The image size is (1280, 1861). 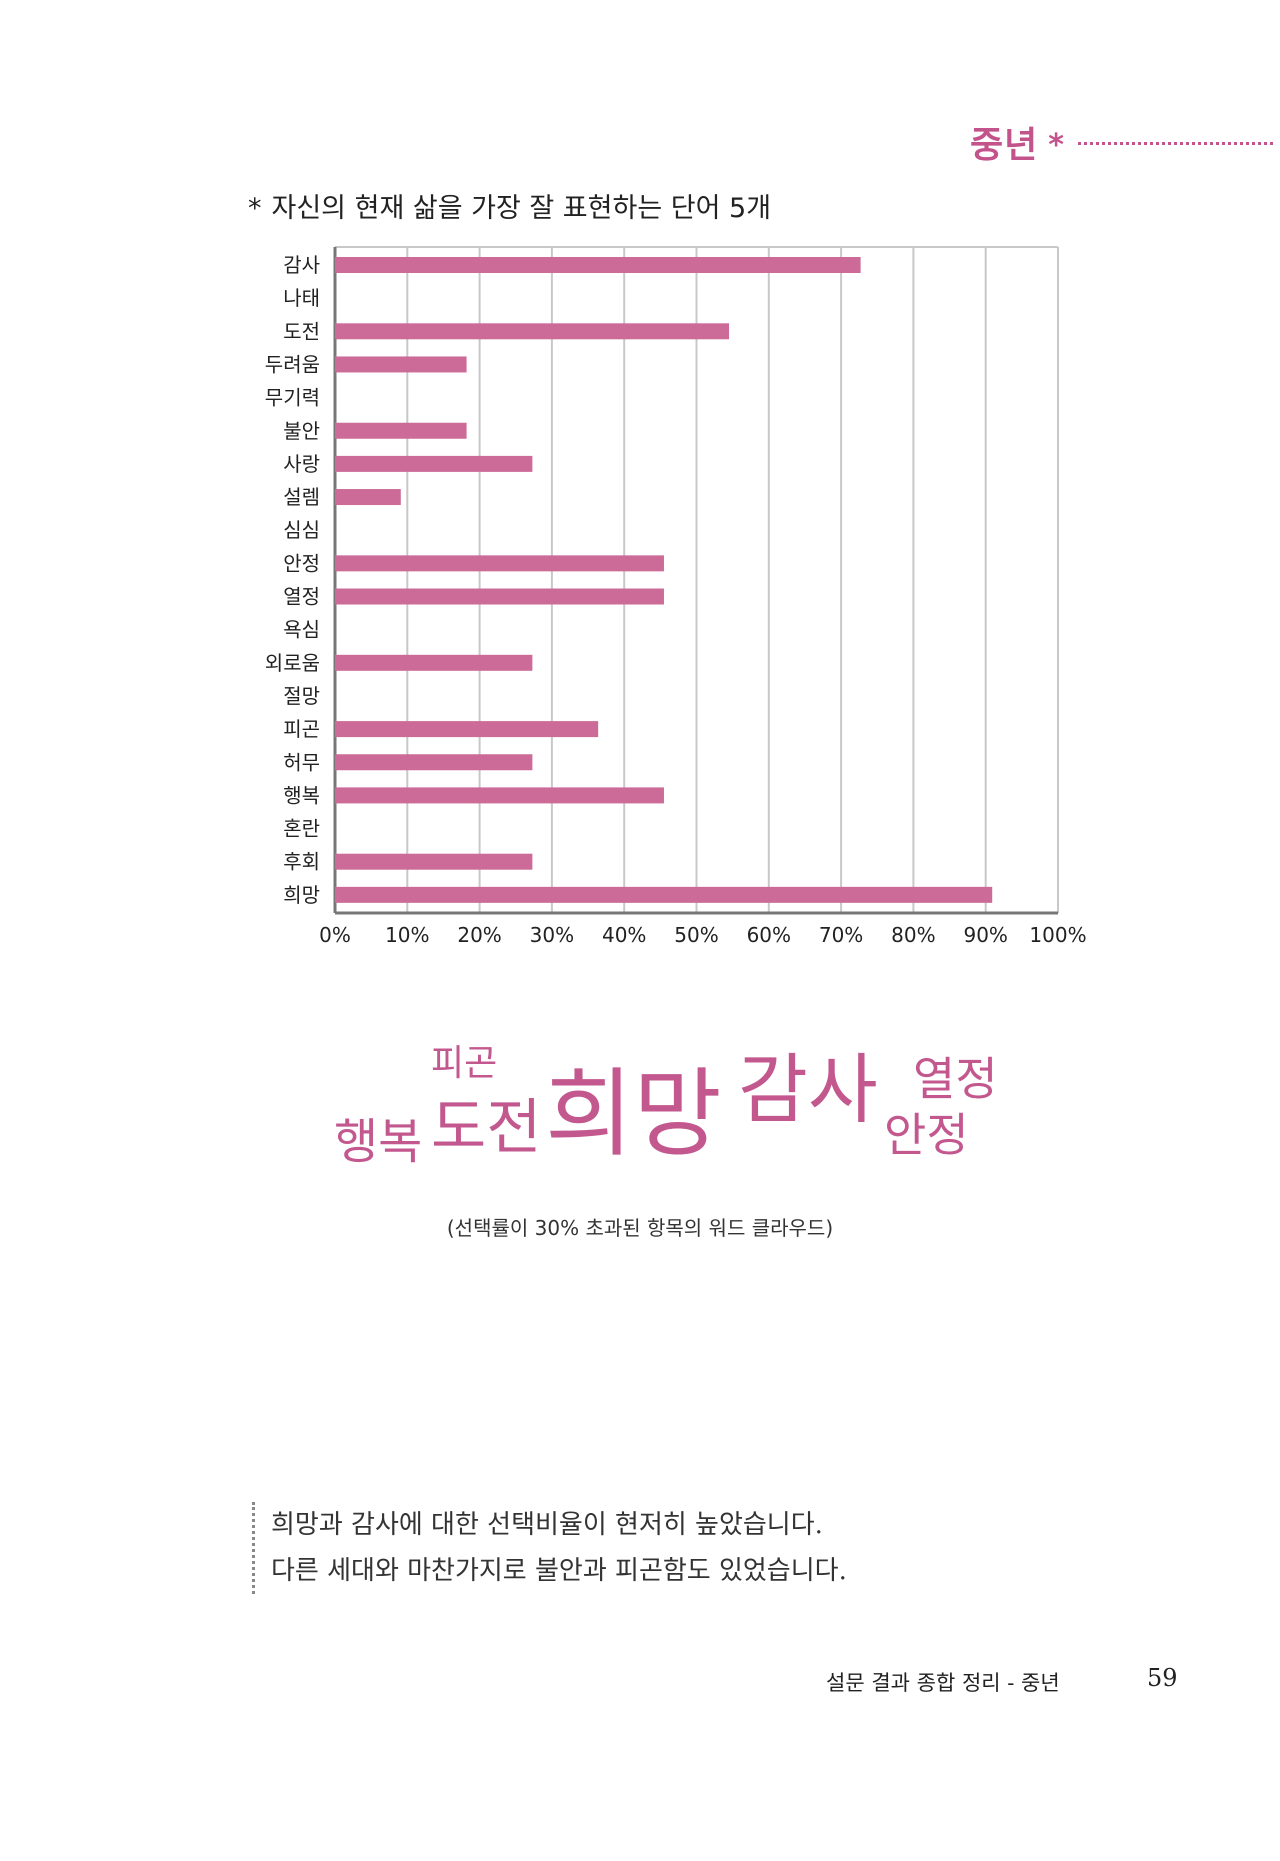 What do you see at coordinates (407, 935) in the screenshot?
I see `x-tick-label: 10%` at bounding box center [407, 935].